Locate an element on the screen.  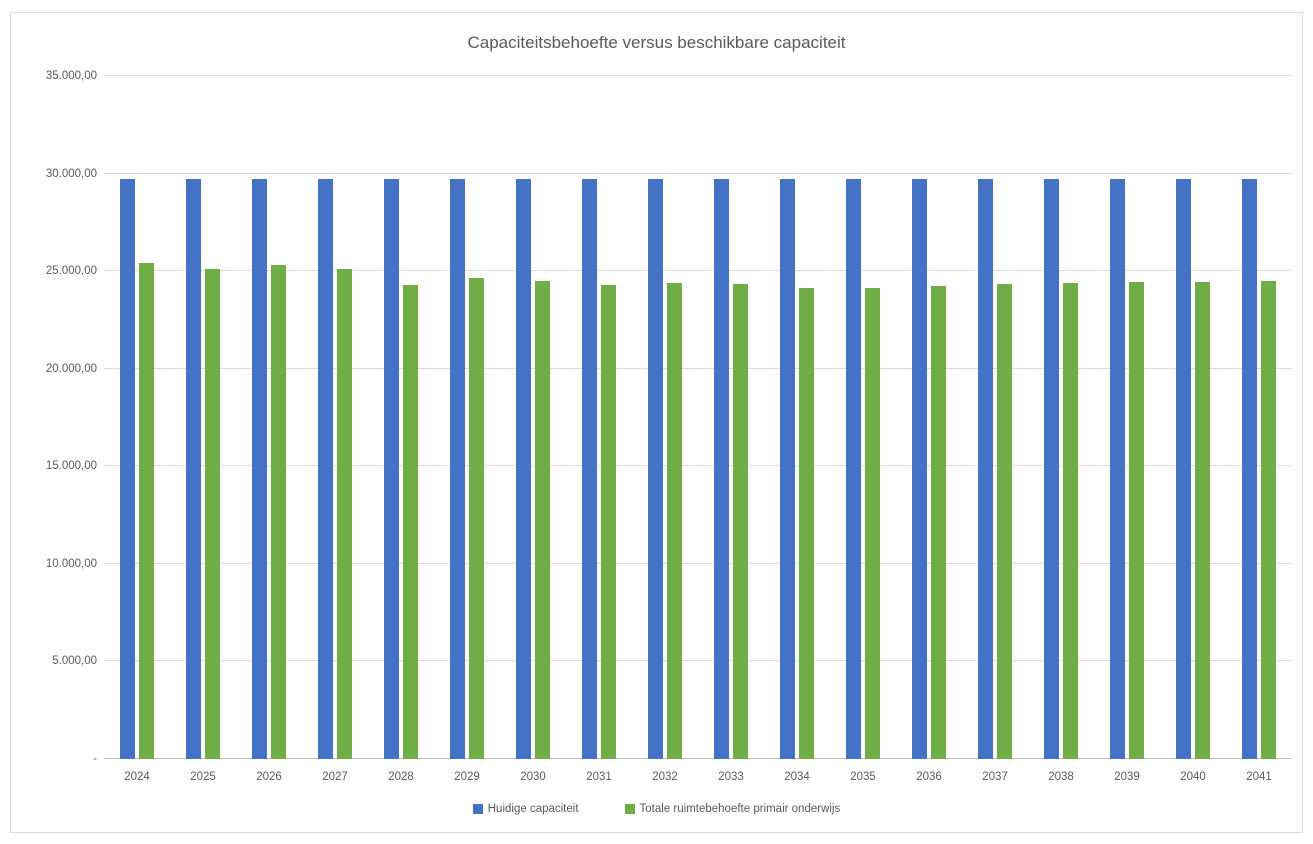
x-axis-label: 2032 is located at coordinates (665, 777).